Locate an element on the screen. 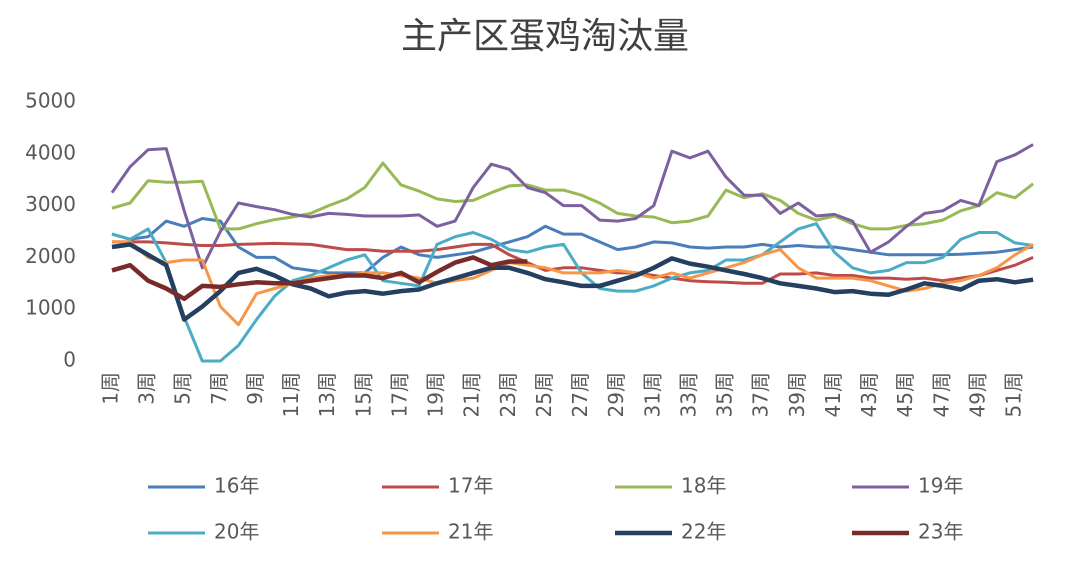  x-tick-label: 1周 is located at coordinates (111, 388).